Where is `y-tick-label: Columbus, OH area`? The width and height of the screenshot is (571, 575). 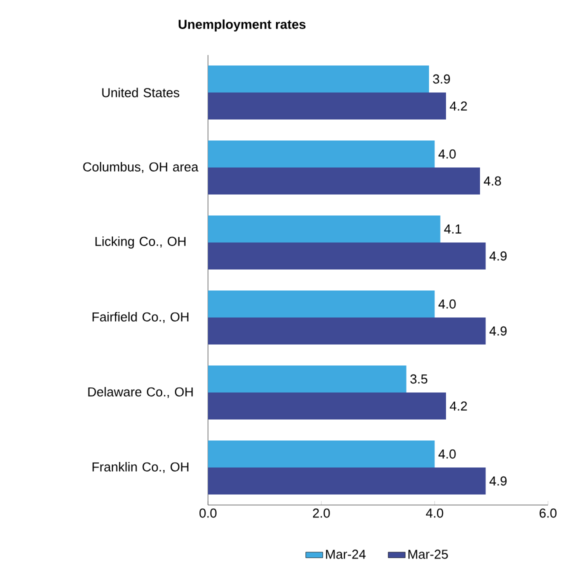 y-tick-label: Columbus, OH area is located at coordinates (140, 168).